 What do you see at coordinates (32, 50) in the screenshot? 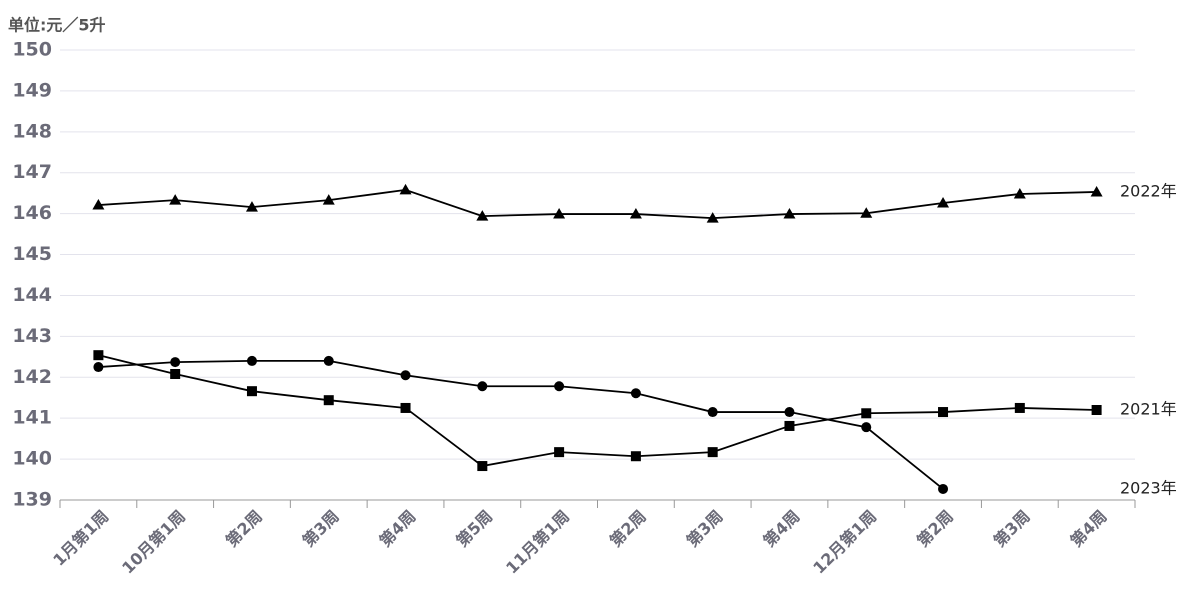
I see `y-tick-label: 150` at bounding box center [32, 50].